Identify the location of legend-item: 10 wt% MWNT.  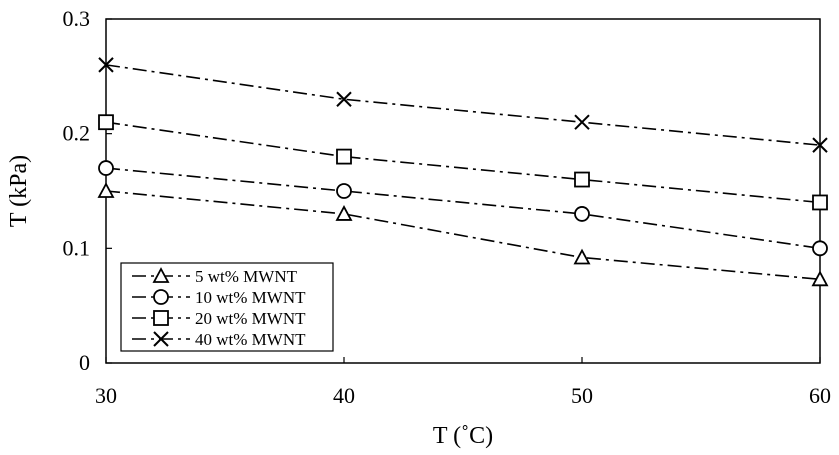
(219, 297).